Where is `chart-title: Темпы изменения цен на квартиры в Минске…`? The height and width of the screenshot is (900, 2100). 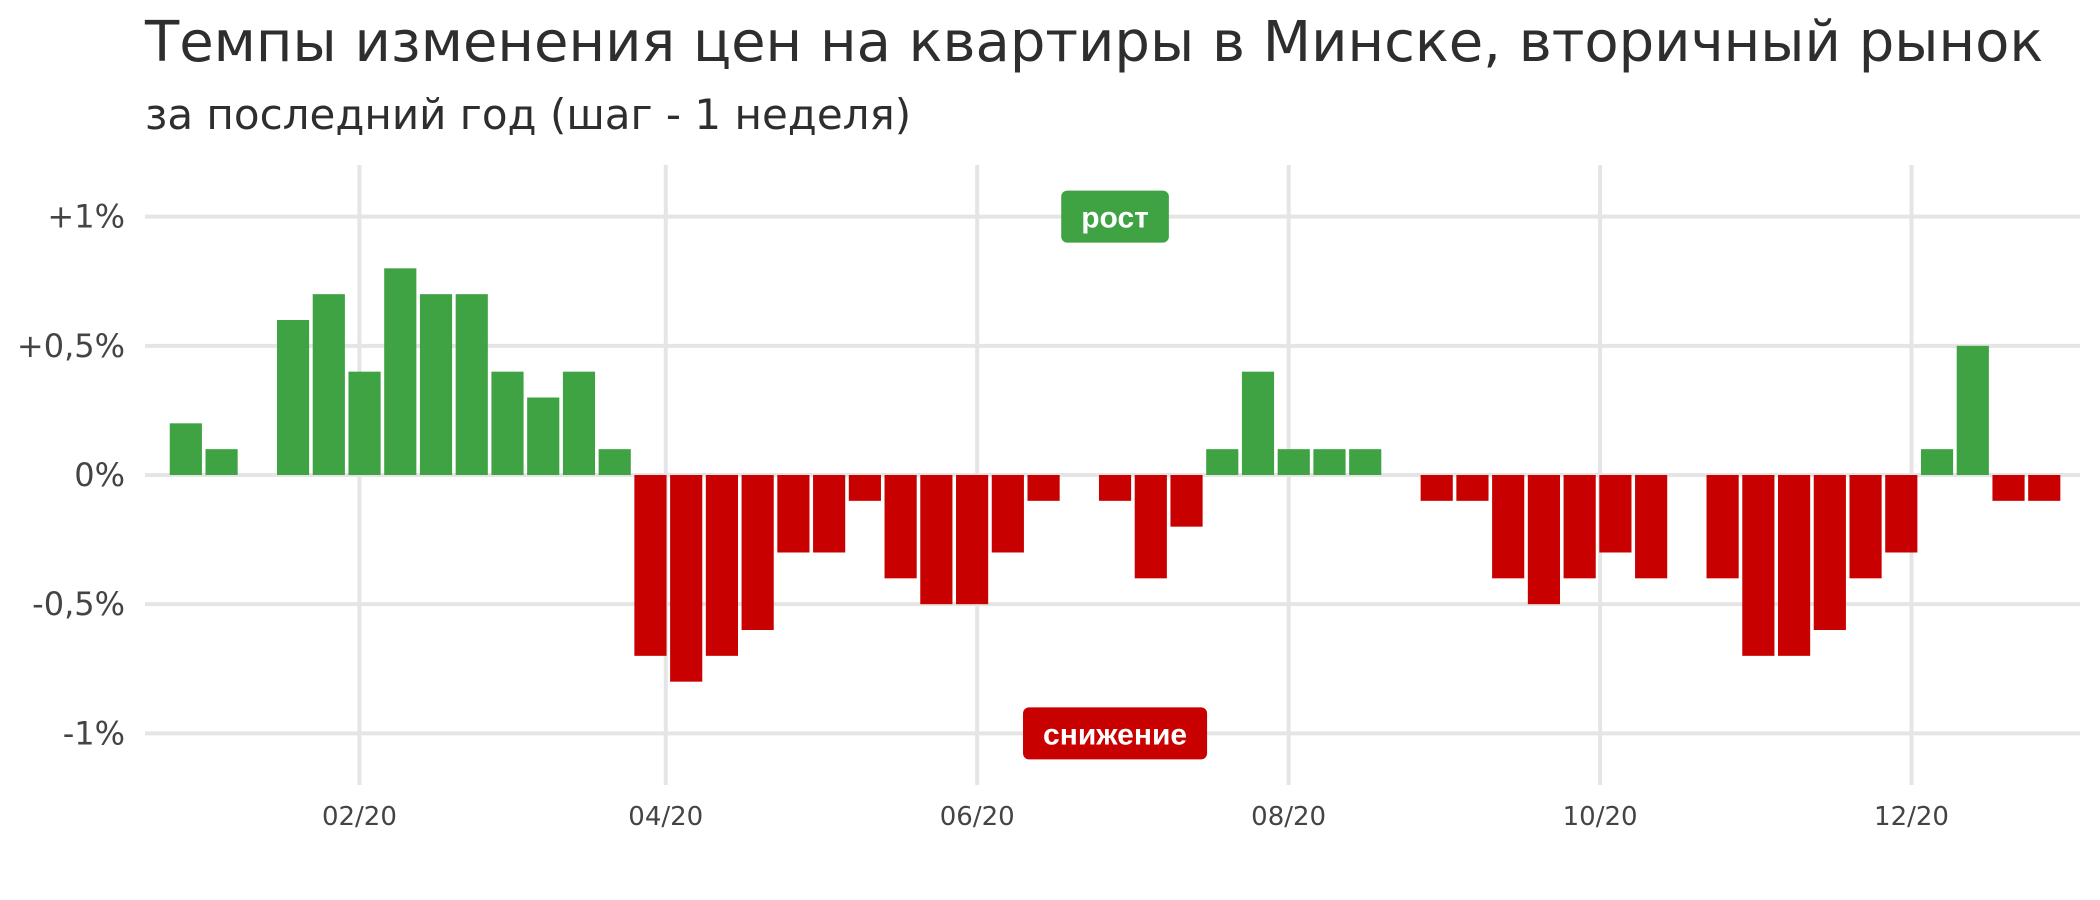 chart-title: Темпы изменения цен на квартиры в Минске… is located at coordinates (1094, 42).